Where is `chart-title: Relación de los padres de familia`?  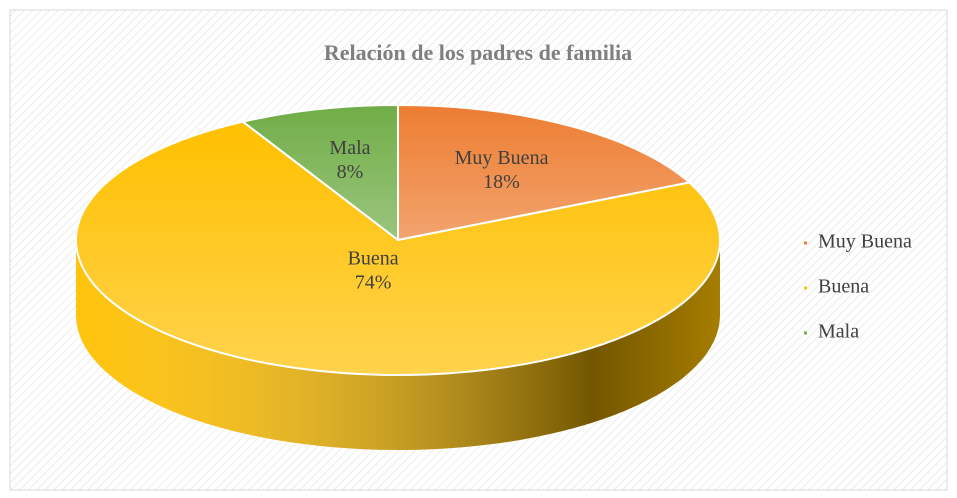
chart-title: Relación de los padres de familia is located at coordinates (478, 52).